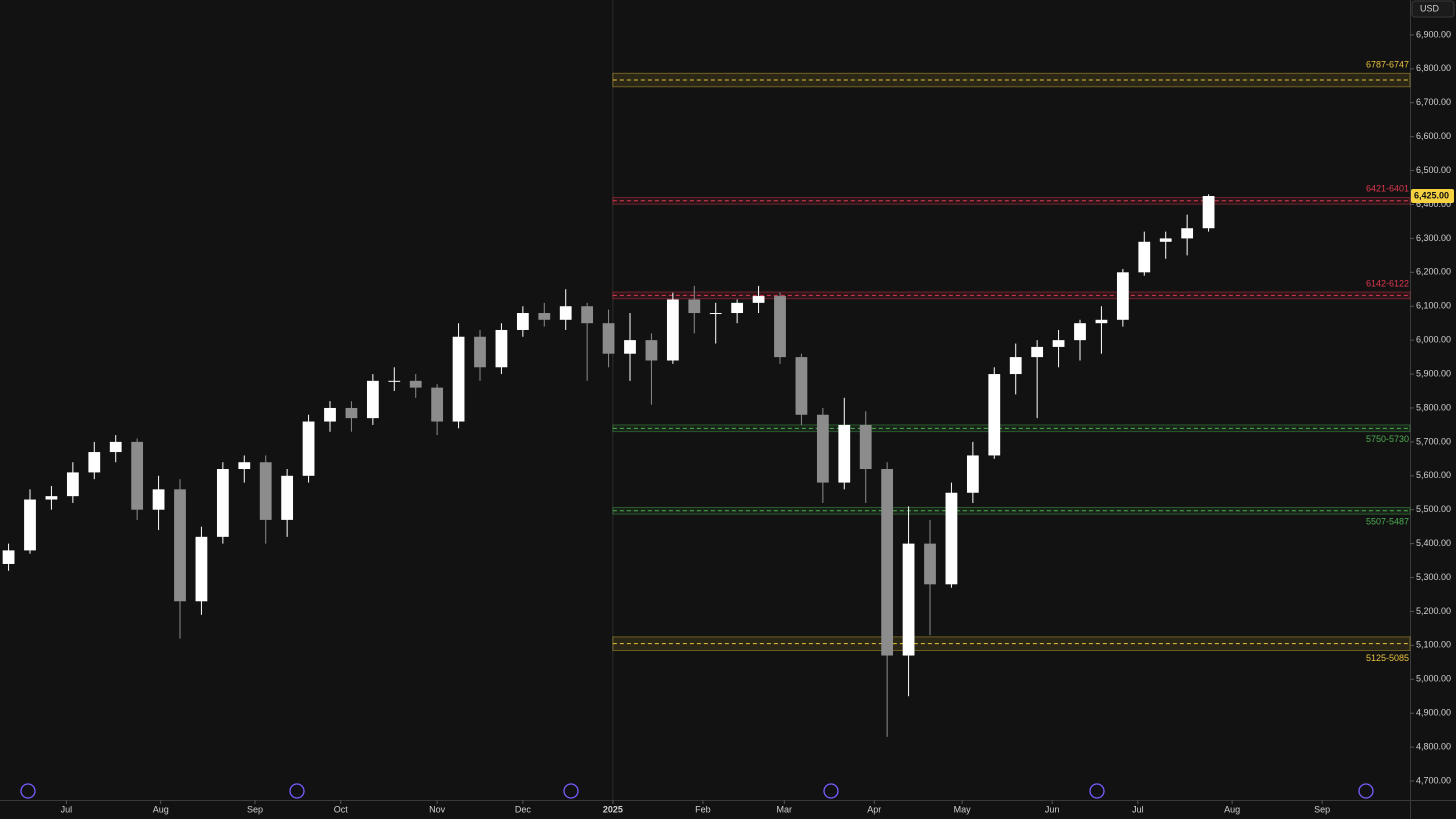  Describe the element at coordinates (1433, 102) in the screenshot. I see `y-tick-label: 6,700.00` at that location.